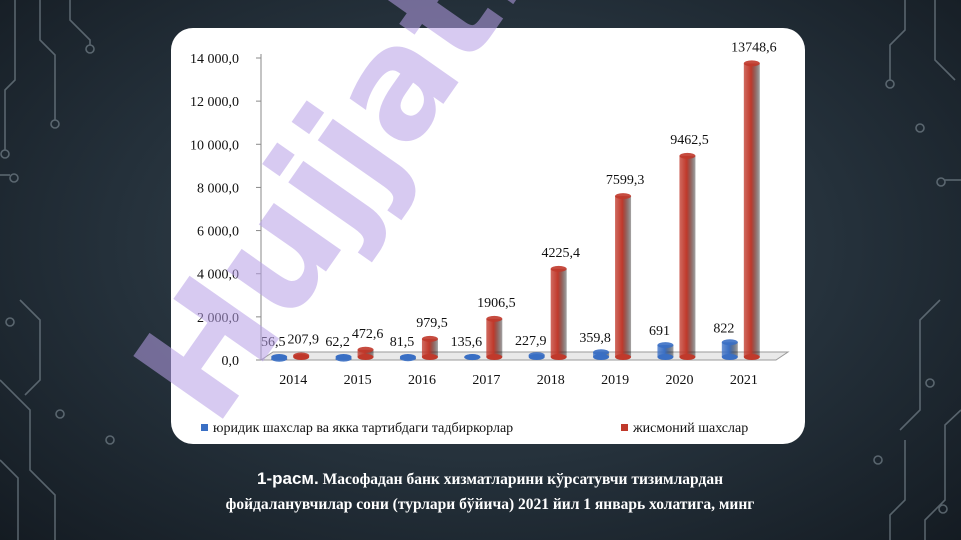 This screenshot has width=961, height=540. Describe the element at coordinates (536, 356) in the screenshot. I see `bar-legal-2018` at that location.